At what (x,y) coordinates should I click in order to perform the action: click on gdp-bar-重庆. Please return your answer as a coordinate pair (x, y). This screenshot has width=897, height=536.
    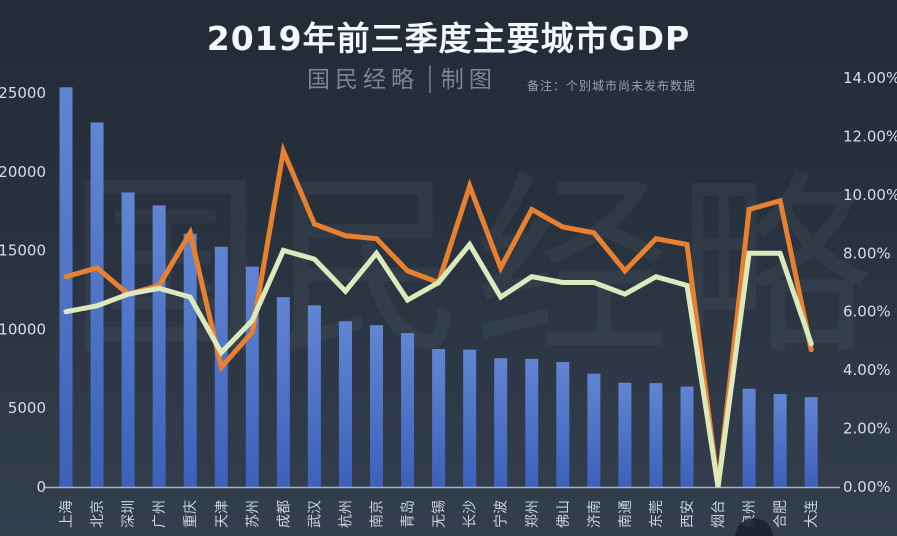
    Looking at the image, I should click on (190, 360).